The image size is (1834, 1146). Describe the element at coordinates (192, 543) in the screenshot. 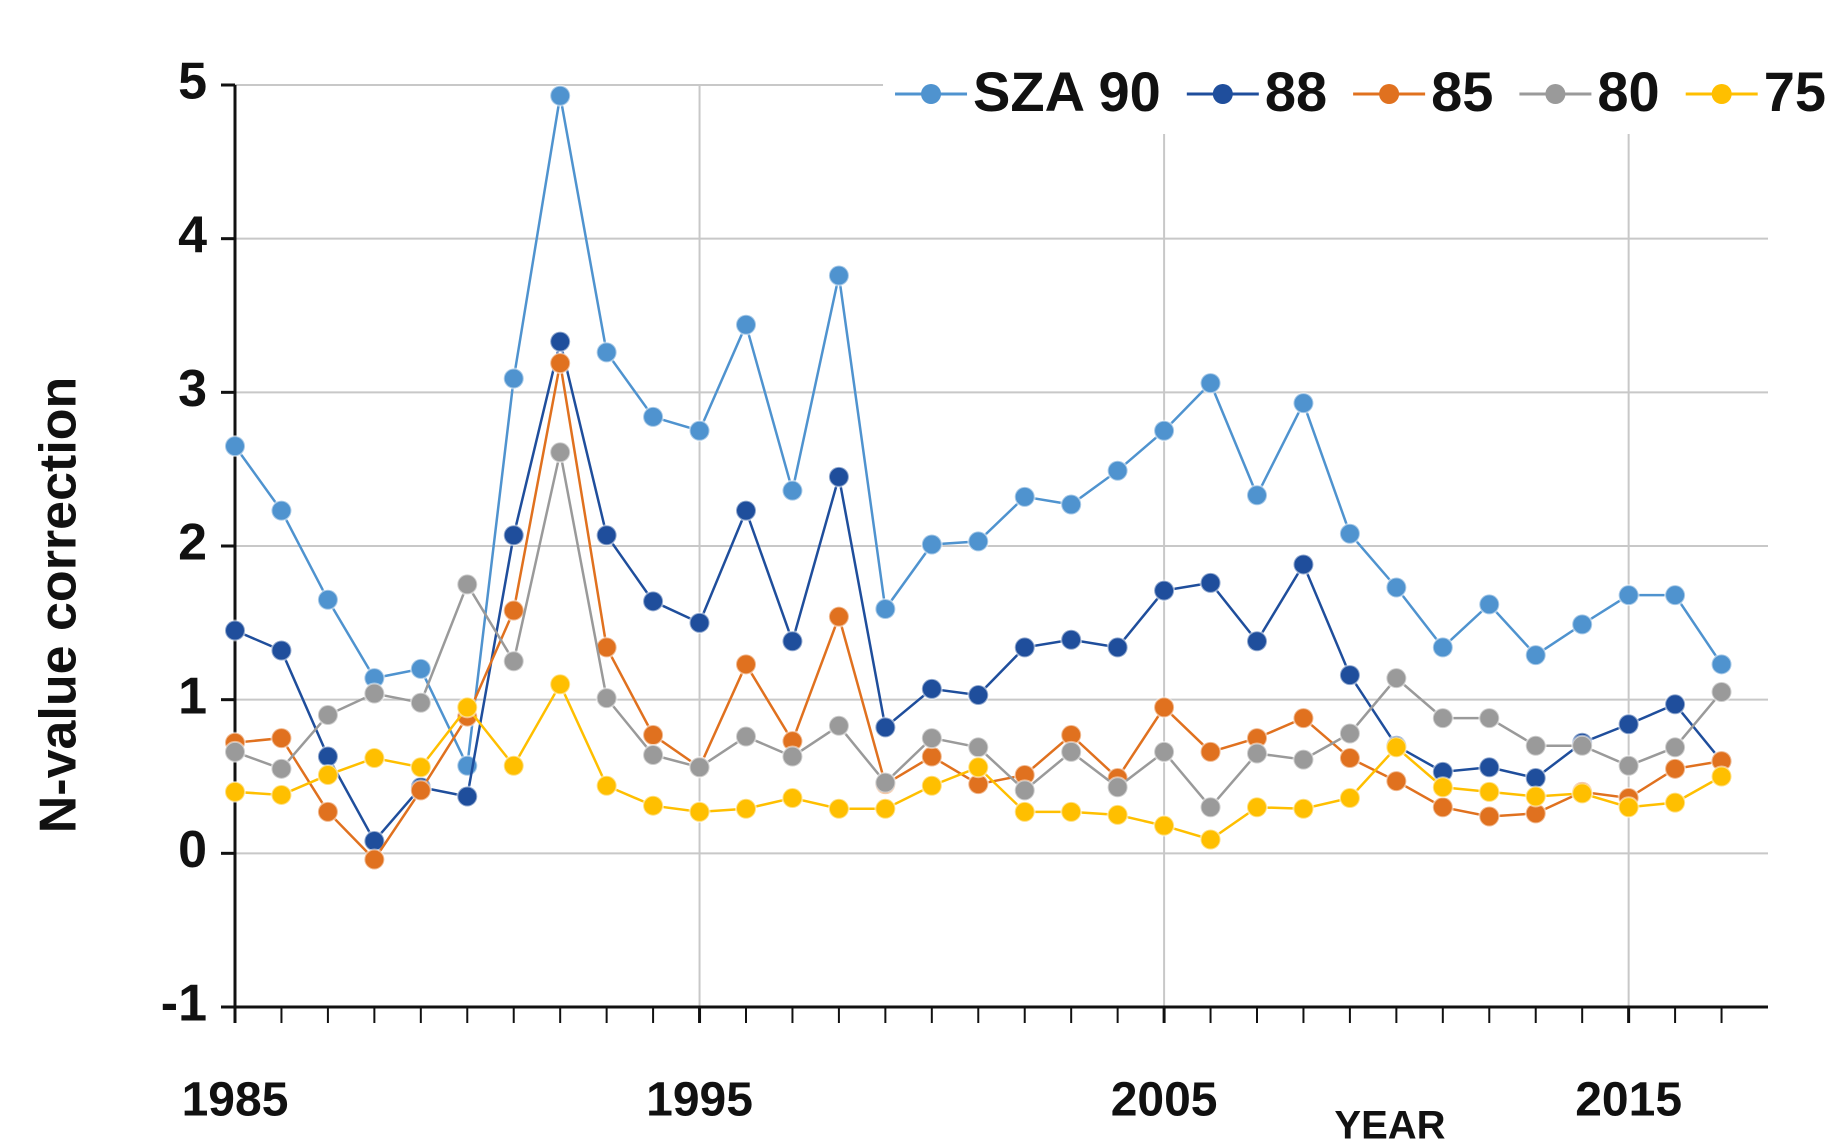

I see `y-tick-label: 2` at that location.